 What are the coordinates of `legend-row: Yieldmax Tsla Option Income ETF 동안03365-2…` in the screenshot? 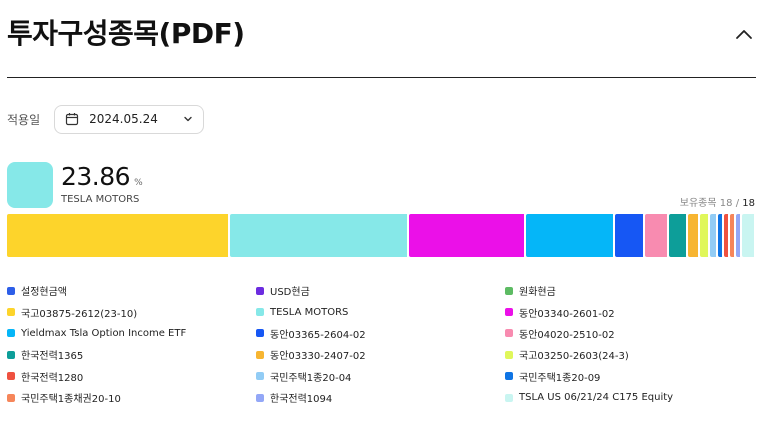 It's located at (387, 333).